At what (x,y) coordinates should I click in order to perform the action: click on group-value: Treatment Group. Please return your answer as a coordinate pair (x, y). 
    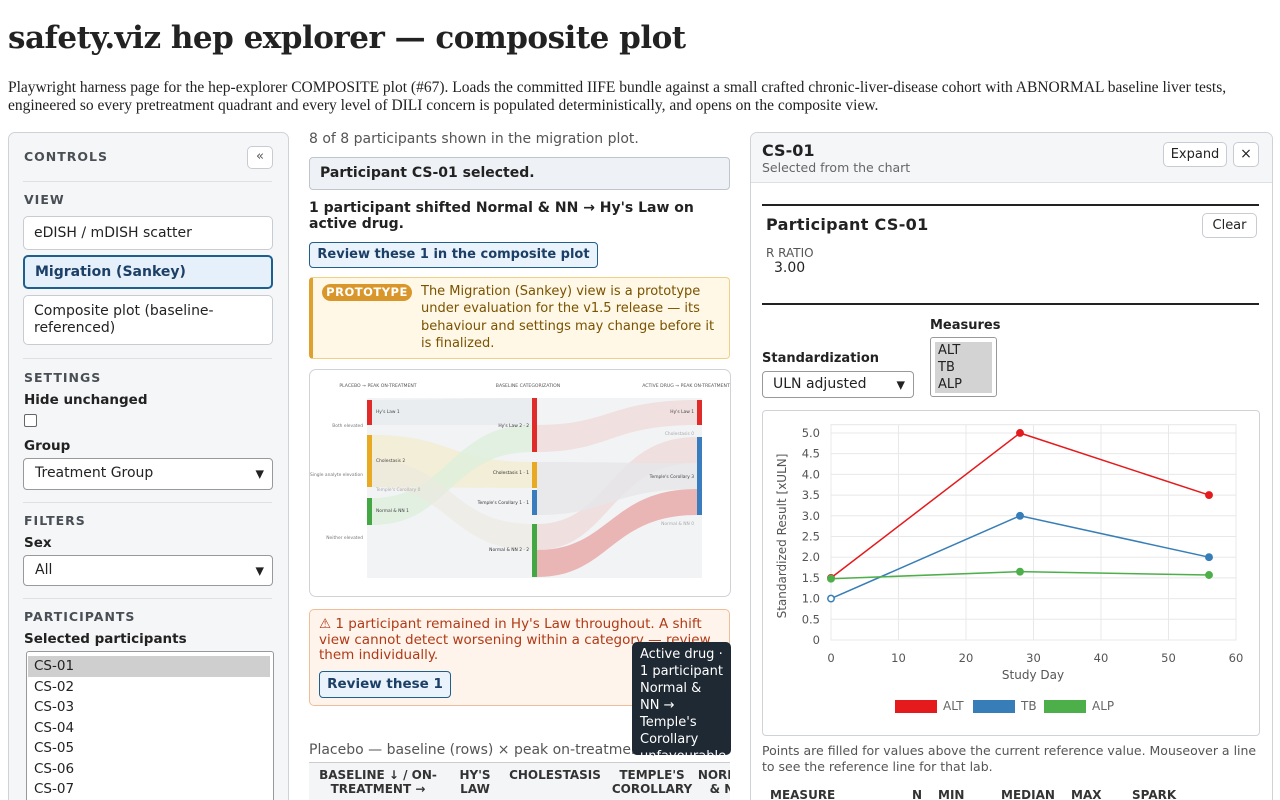
    Looking at the image, I should click on (94, 473).